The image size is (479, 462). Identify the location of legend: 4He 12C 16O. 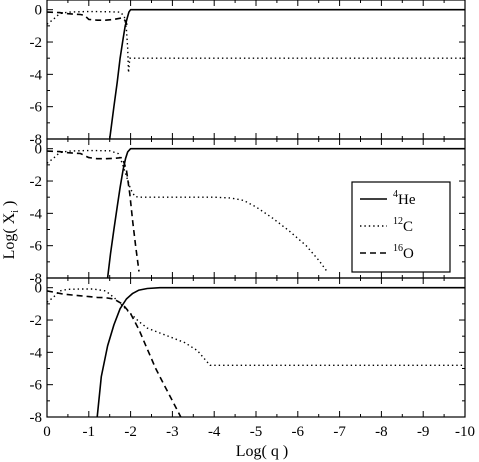
(401, 227).